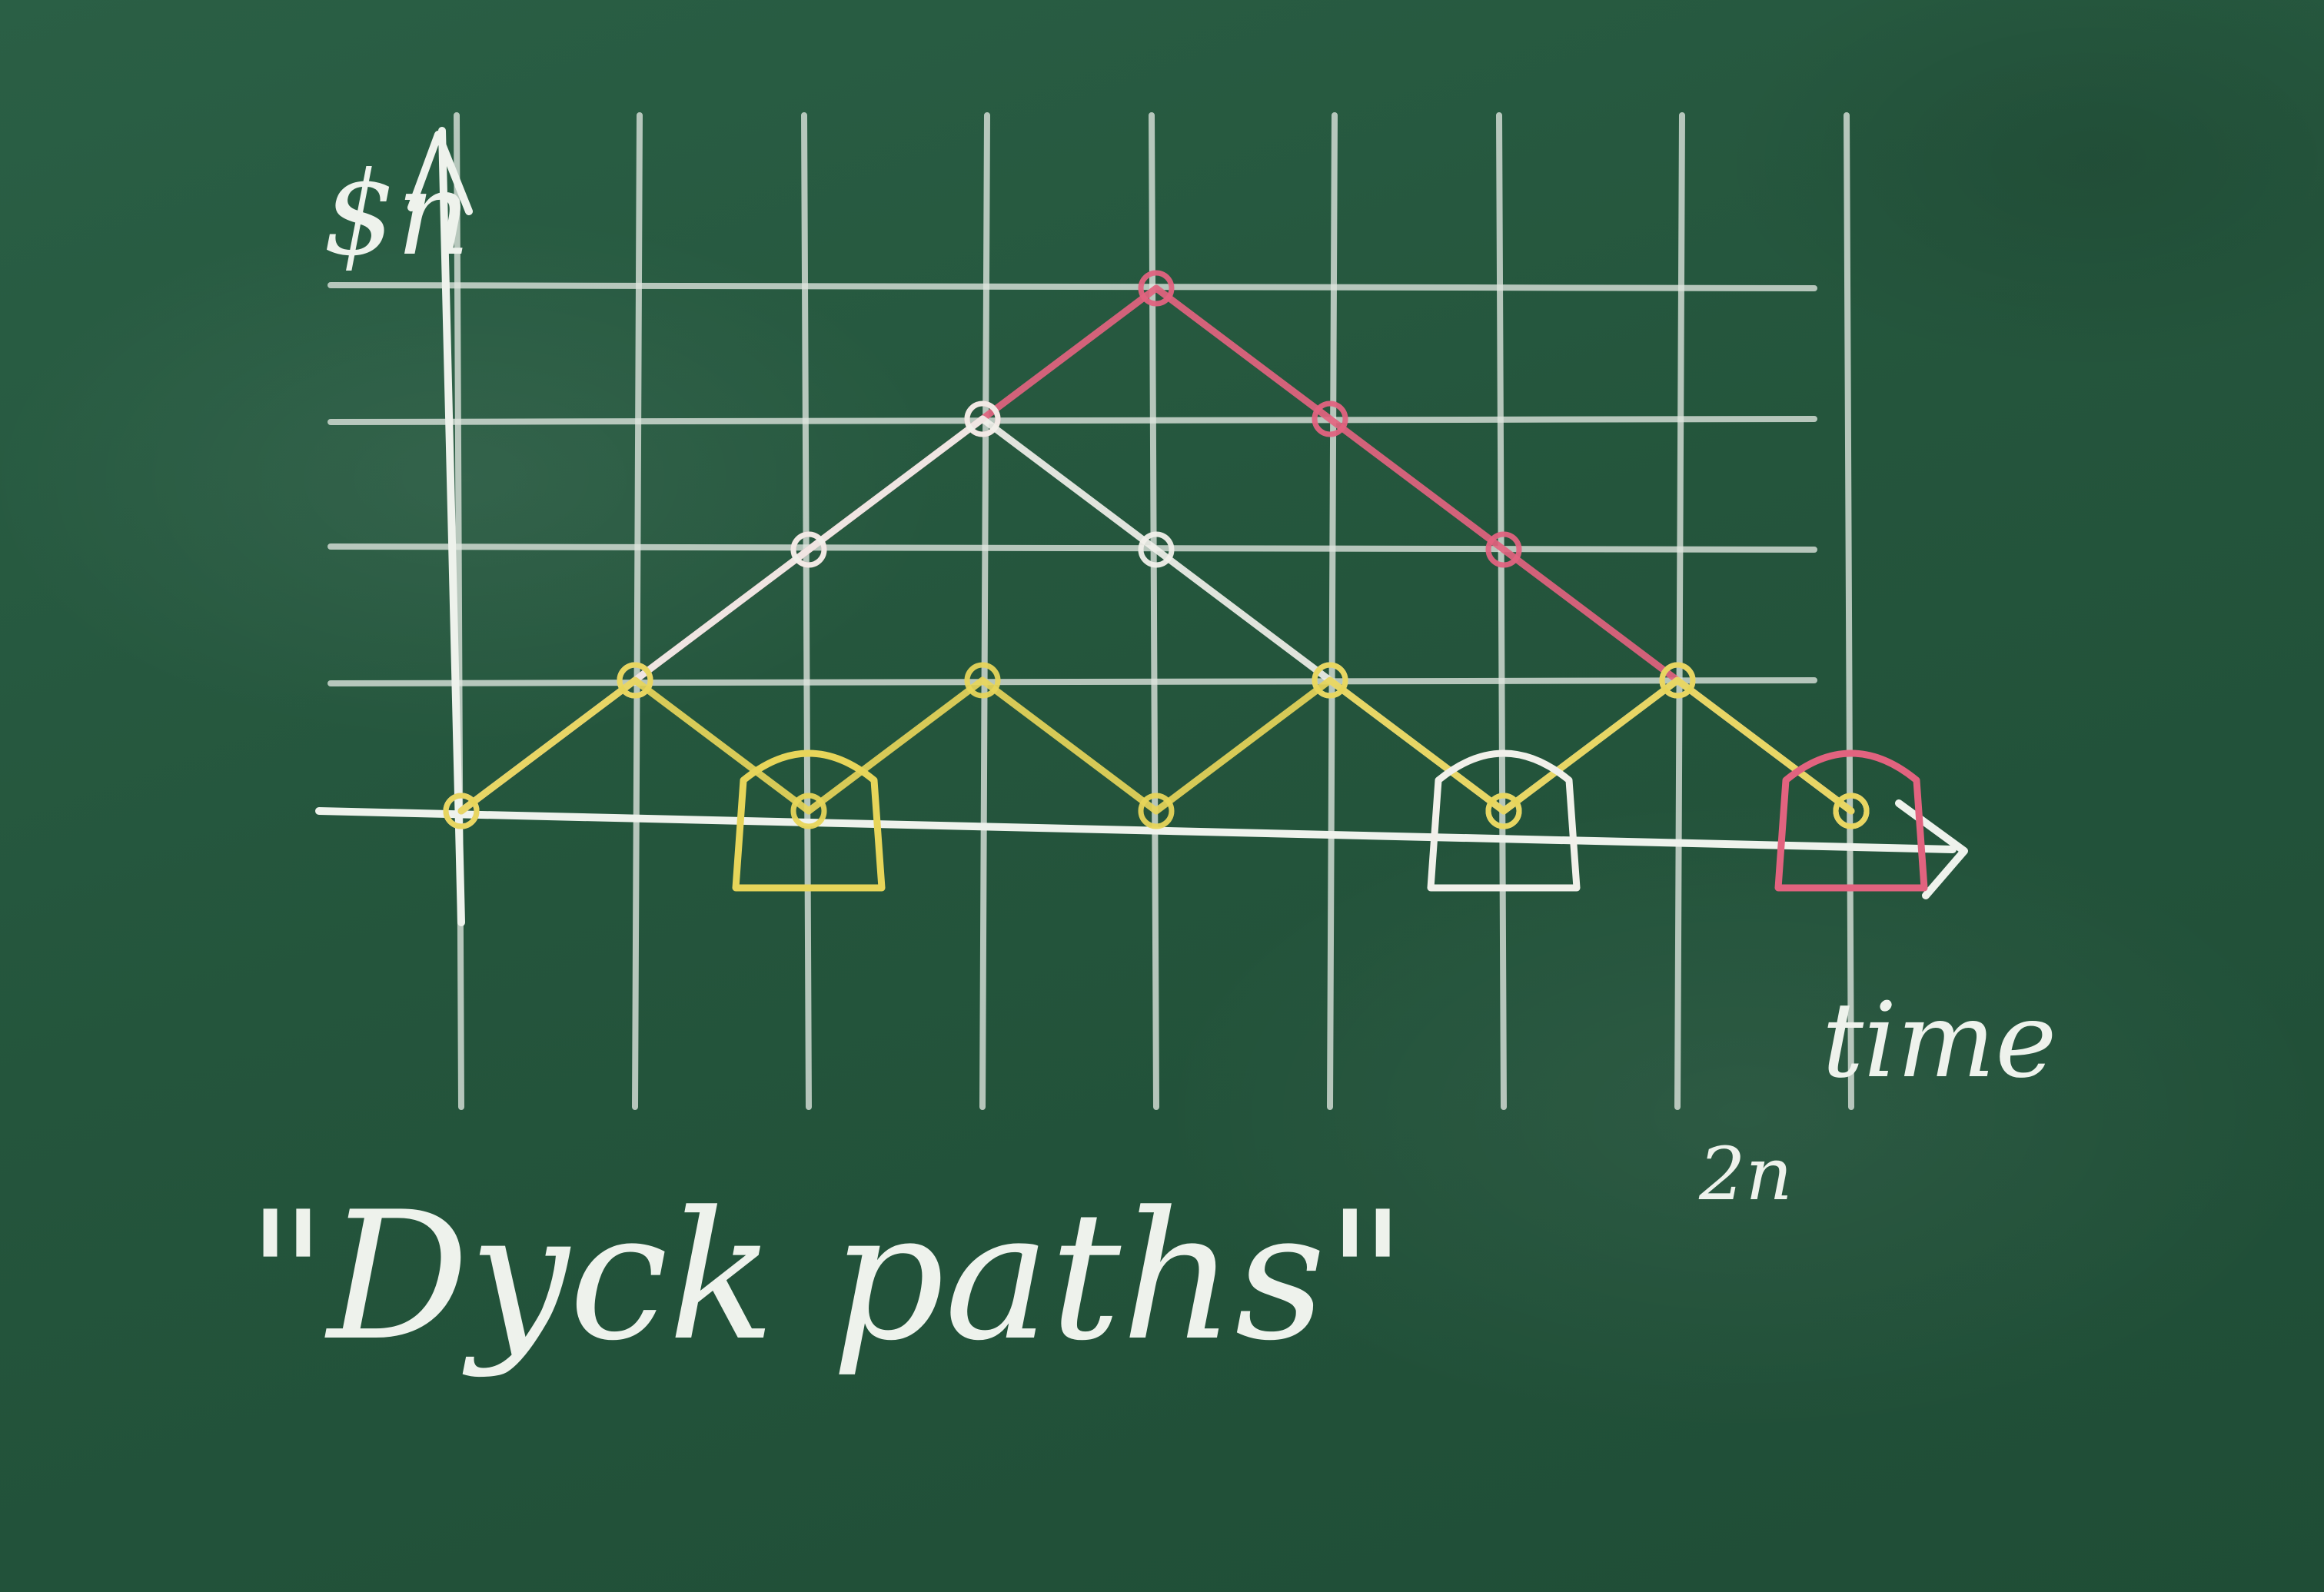 This screenshot has width=2324, height=1592. Describe the element at coordinates (826, 1277) in the screenshot. I see `chart-title: "Dyck paths"` at that location.